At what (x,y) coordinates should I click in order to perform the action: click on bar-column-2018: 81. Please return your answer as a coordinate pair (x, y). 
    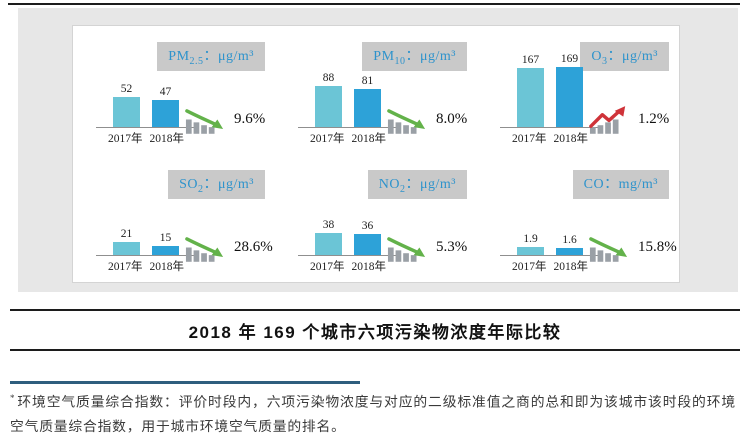
    Looking at the image, I should click on (367, 101).